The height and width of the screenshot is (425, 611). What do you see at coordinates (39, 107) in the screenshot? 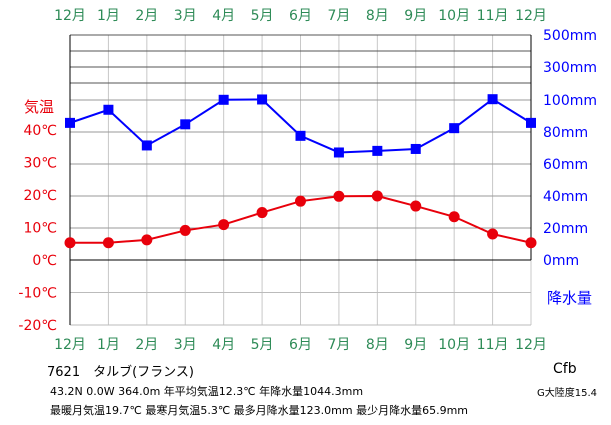
I see `temperature-axis-title: 気温` at bounding box center [39, 107].